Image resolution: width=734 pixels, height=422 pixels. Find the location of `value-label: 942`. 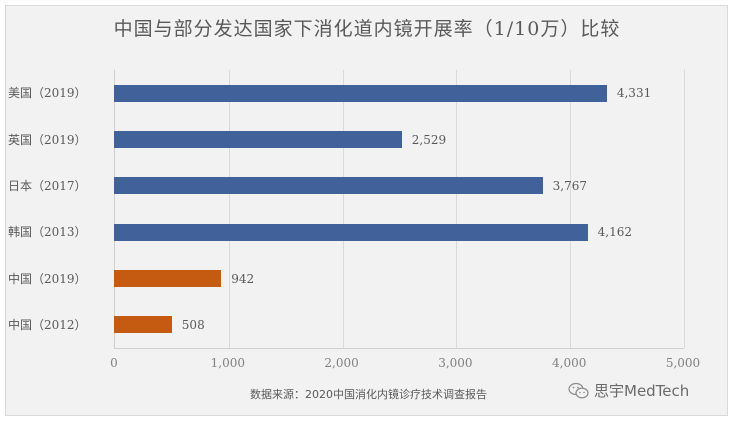

value-label: 942 is located at coordinates (243, 278).